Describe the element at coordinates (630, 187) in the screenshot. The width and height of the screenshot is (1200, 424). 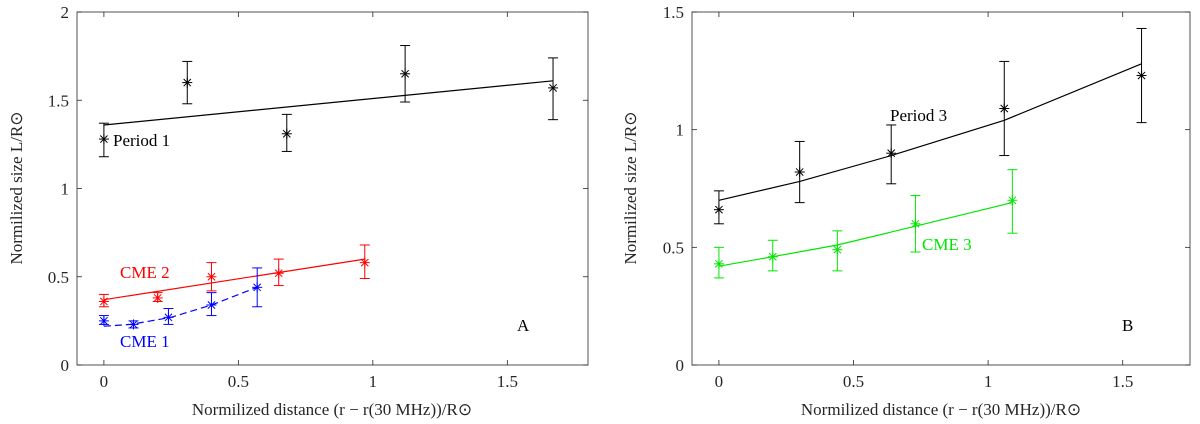
I see `panel-b-ylabel: Normilized size L/R⊙` at that location.